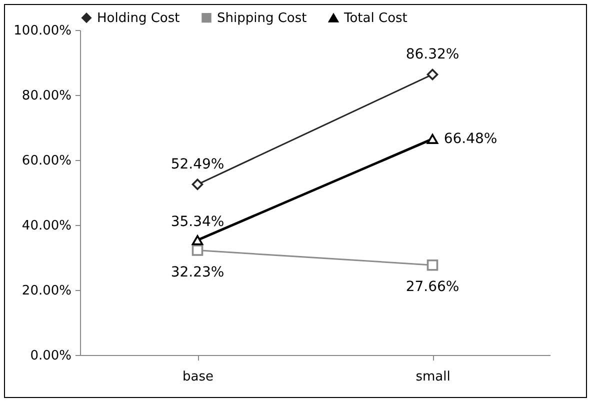 The height and width of the screenshot is (404, 593). I want to click on y-tick-label: 100.00%, so click(43, 31).